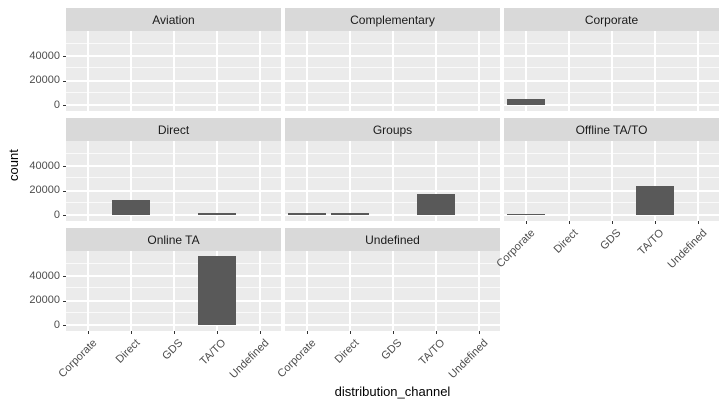 The height and width of the screenshot is (411, 722). I want to click on facet-title: Corporate, so click(611, 19).